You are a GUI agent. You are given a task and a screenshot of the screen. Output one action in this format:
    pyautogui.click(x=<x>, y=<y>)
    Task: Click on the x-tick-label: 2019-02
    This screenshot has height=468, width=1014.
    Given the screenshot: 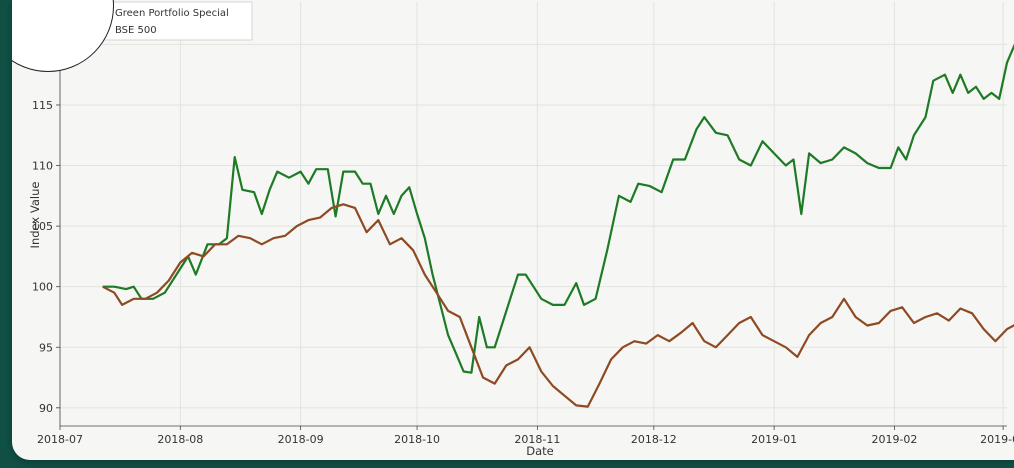 What is the action you would take?
    pyautogui.click(x=894, y=439)
    